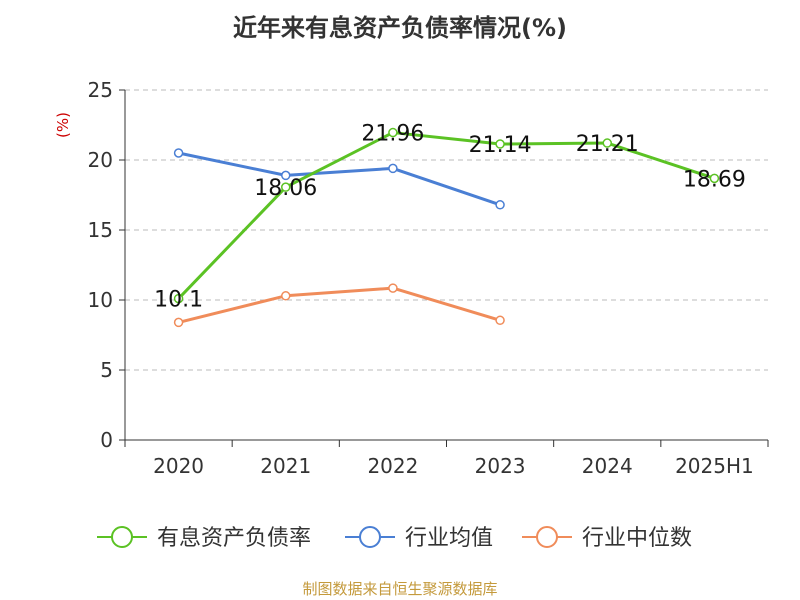 This screenshot has width=800, height=600. What do you see at coordinates (449, 538) in the screenshot?
I see `legend-label: 行业均值` at bounding box center [449, 538].